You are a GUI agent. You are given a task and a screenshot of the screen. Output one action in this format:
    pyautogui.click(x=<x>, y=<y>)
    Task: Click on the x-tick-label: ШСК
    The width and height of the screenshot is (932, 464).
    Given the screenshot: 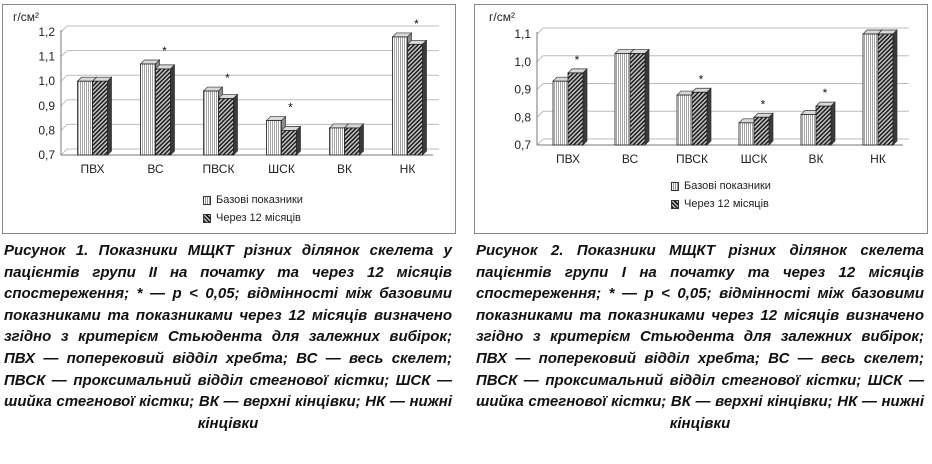 What is the action you would take?
    pyautogui.click(x=281, y=169)
    